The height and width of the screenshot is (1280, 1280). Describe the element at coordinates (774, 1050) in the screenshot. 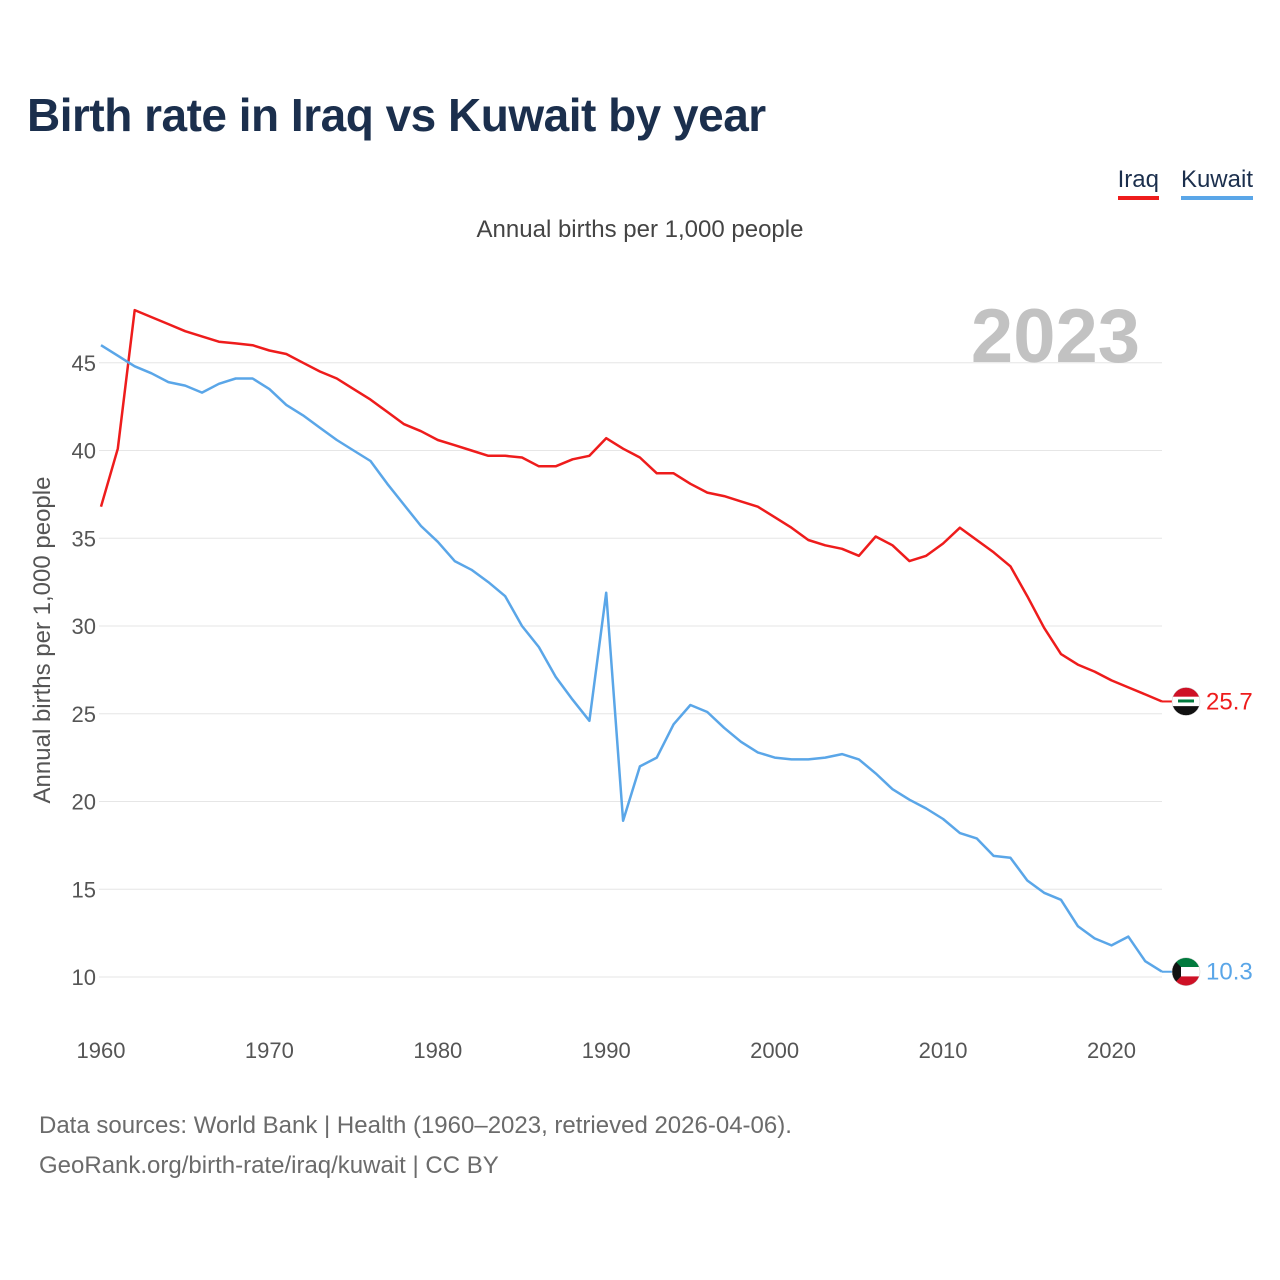

I see `x-tick-label-2000: 2000` at that location.